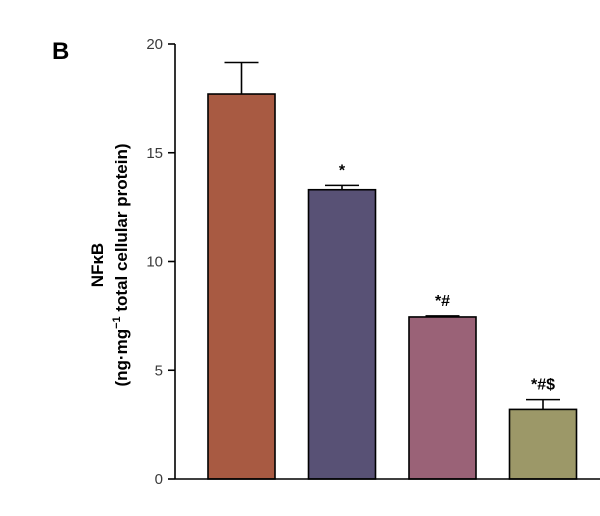  I want to click on y-axis-label-line1: NFκB, so click(97, 265).